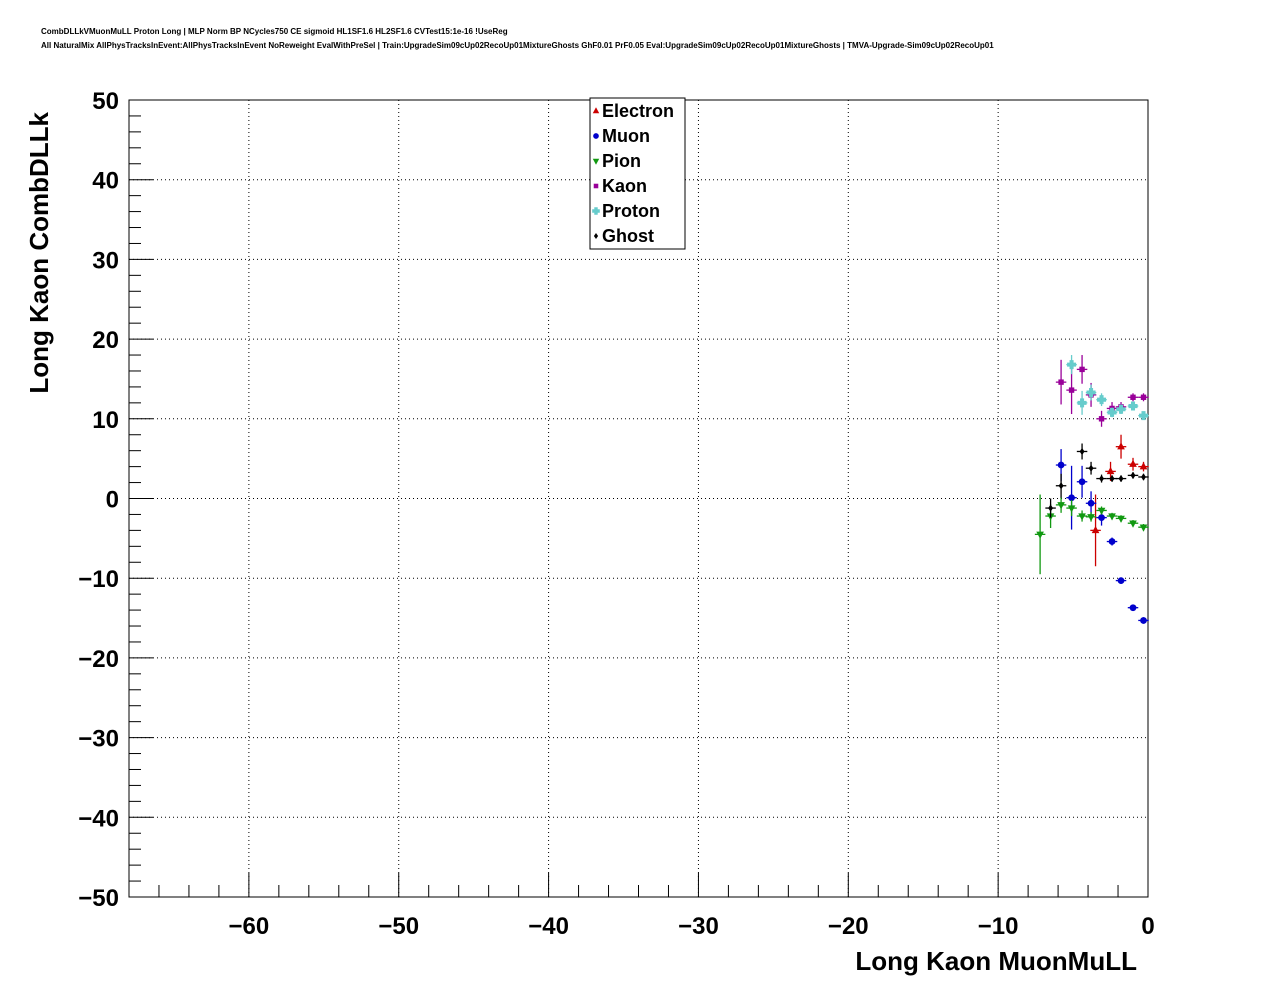  I want to click on series-pion, so click(1091, 534).